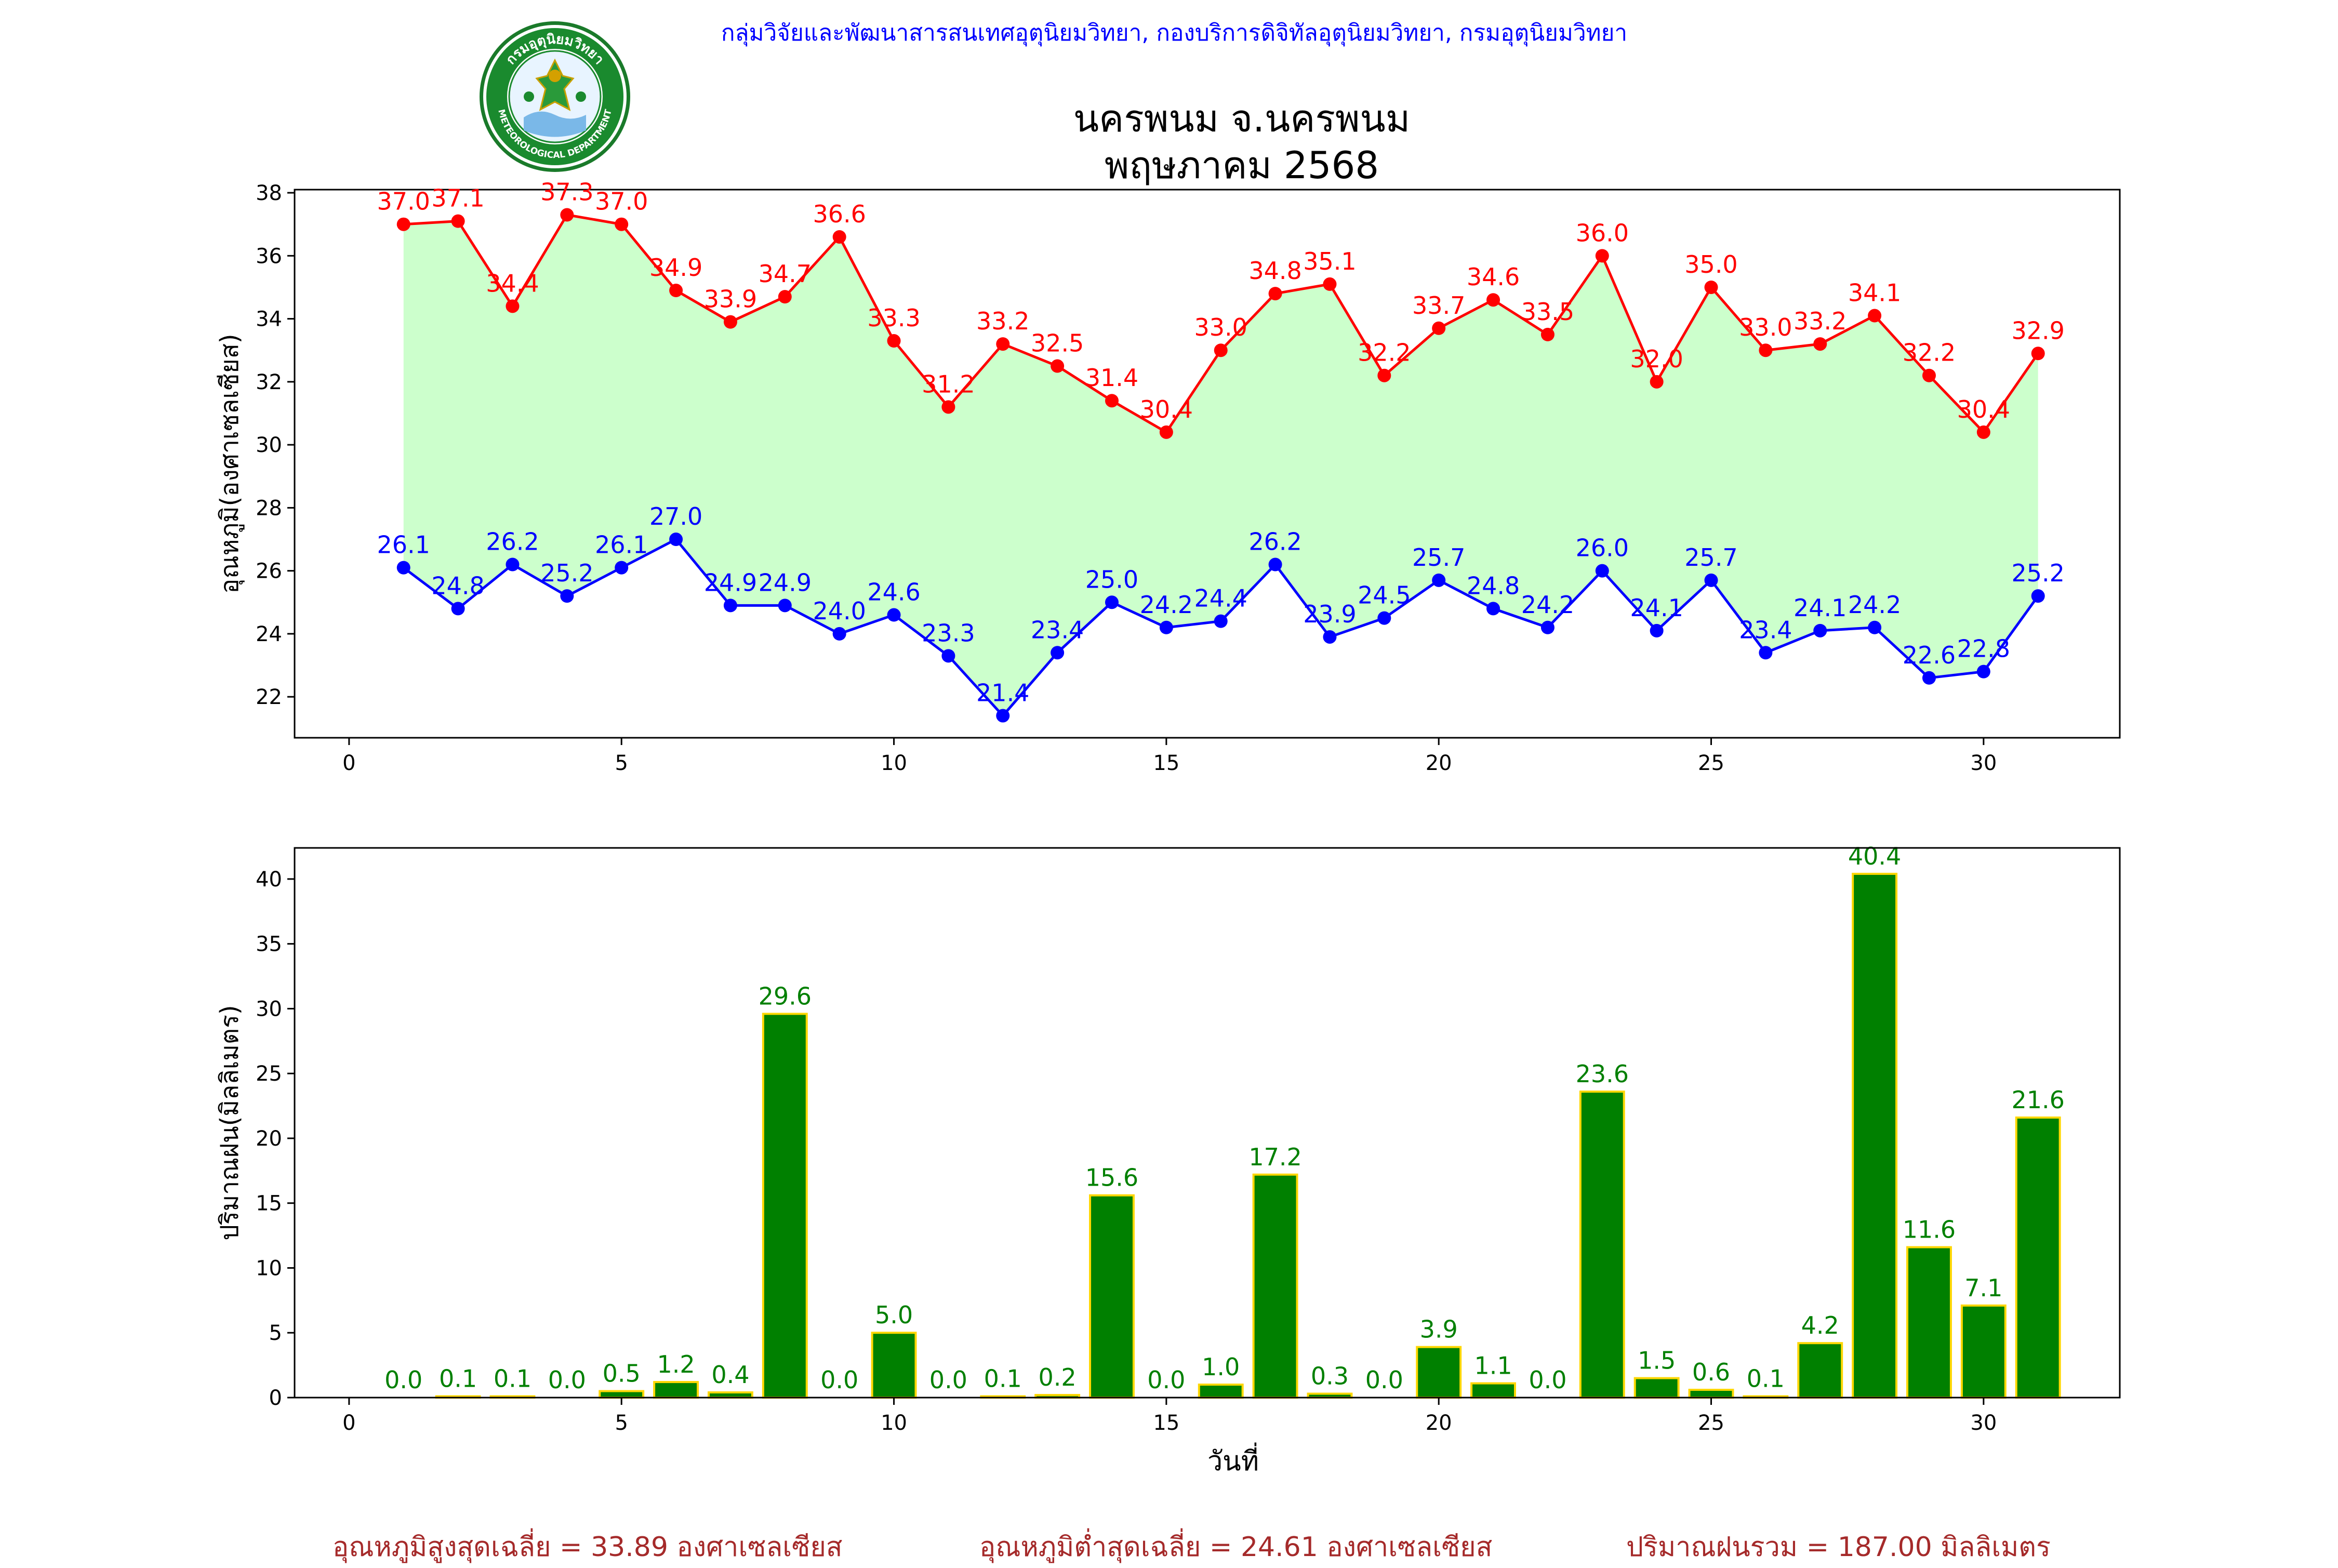  Describe the element at coordinates (1874, 293) in the screenshot. I see `max-temp-data-label: 34.1` at that location.